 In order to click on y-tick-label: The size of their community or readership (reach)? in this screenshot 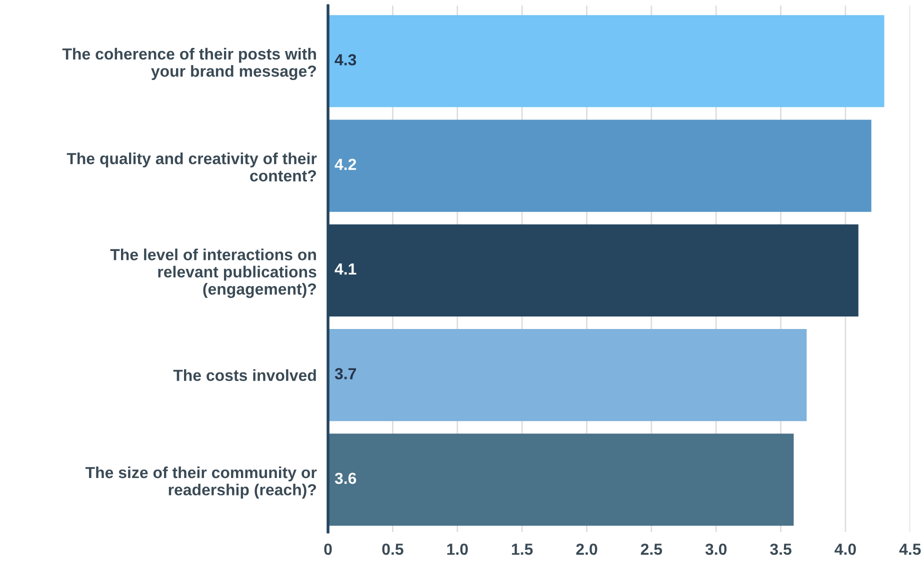, I will do `click(201, 482)`.